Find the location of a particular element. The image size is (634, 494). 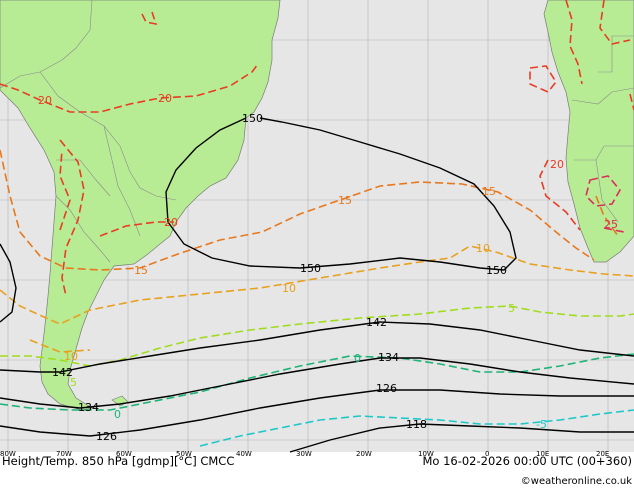

credit-link: ©weatheronline.co.uk is located at coordinates (576, 481).